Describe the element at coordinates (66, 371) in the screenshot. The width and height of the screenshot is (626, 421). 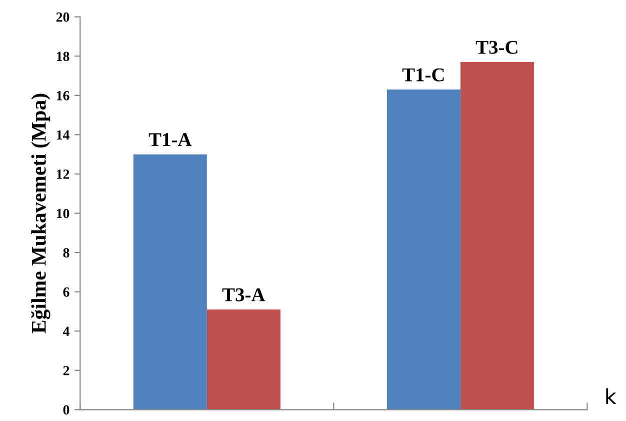
I see `y-tick-label: 2` at that location.